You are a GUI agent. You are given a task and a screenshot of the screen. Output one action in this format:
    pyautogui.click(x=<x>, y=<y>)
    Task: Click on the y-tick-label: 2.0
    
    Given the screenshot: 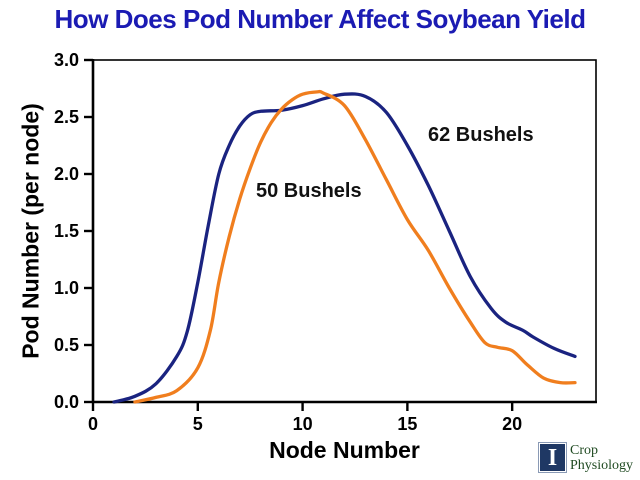 What is the action you would take?
    pyautogui.click(x=66, y=174)
    